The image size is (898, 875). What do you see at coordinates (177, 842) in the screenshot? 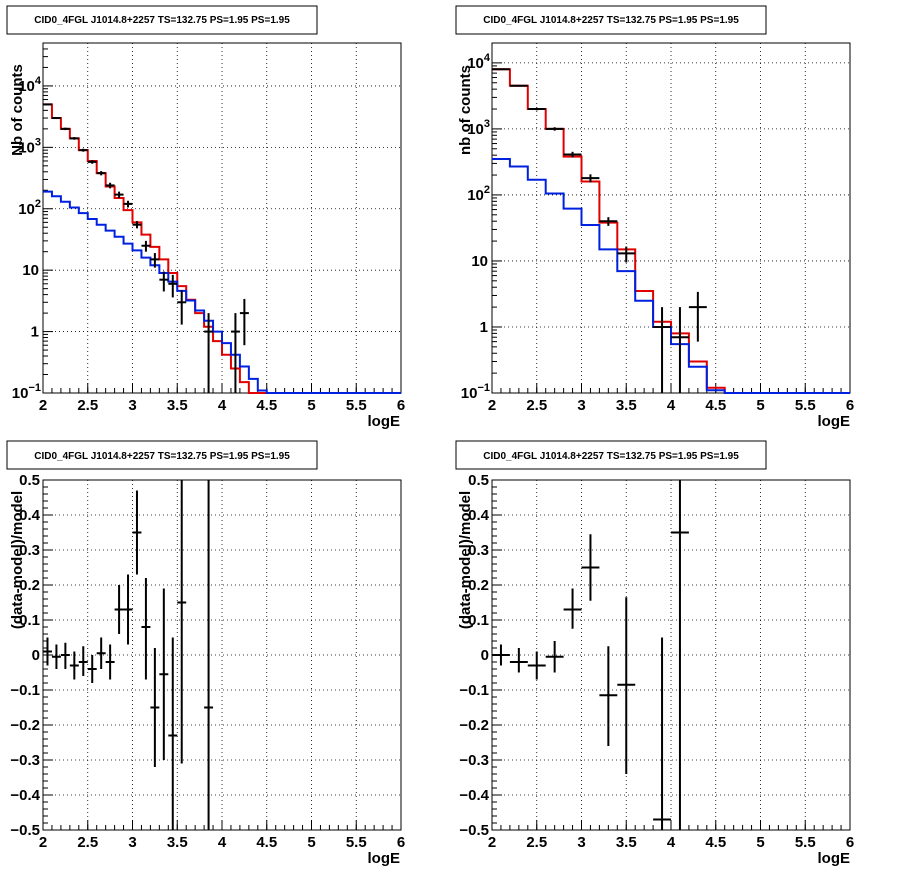
I see `x-tick-label: 3.5` at bounding box center [177, 842].